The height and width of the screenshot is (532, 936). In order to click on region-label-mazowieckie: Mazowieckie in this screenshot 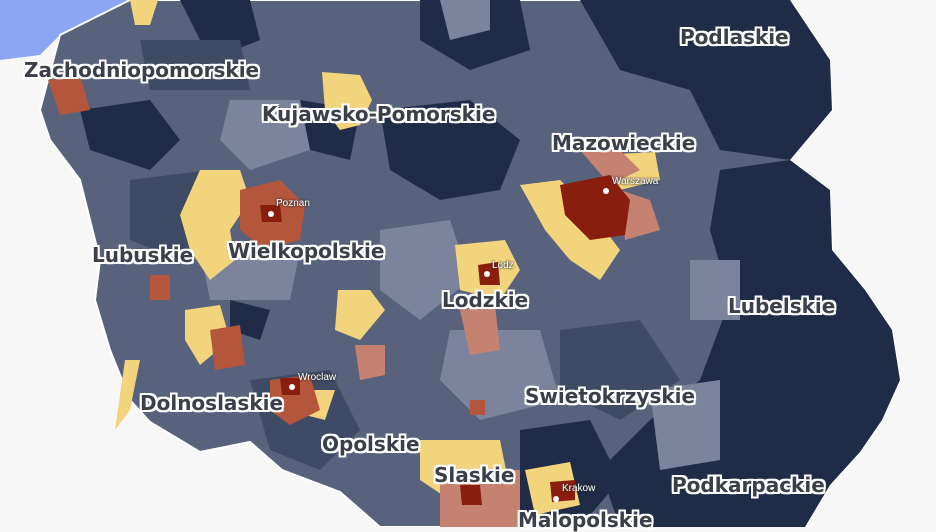, I will do `click(624, 143)`.